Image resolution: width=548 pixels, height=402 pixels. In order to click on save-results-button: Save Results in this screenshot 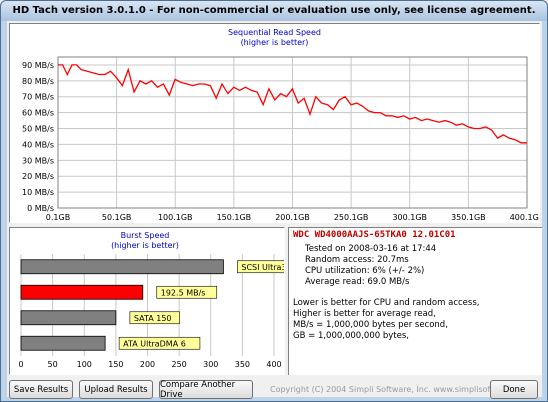, I will do `click(41, 389)`.